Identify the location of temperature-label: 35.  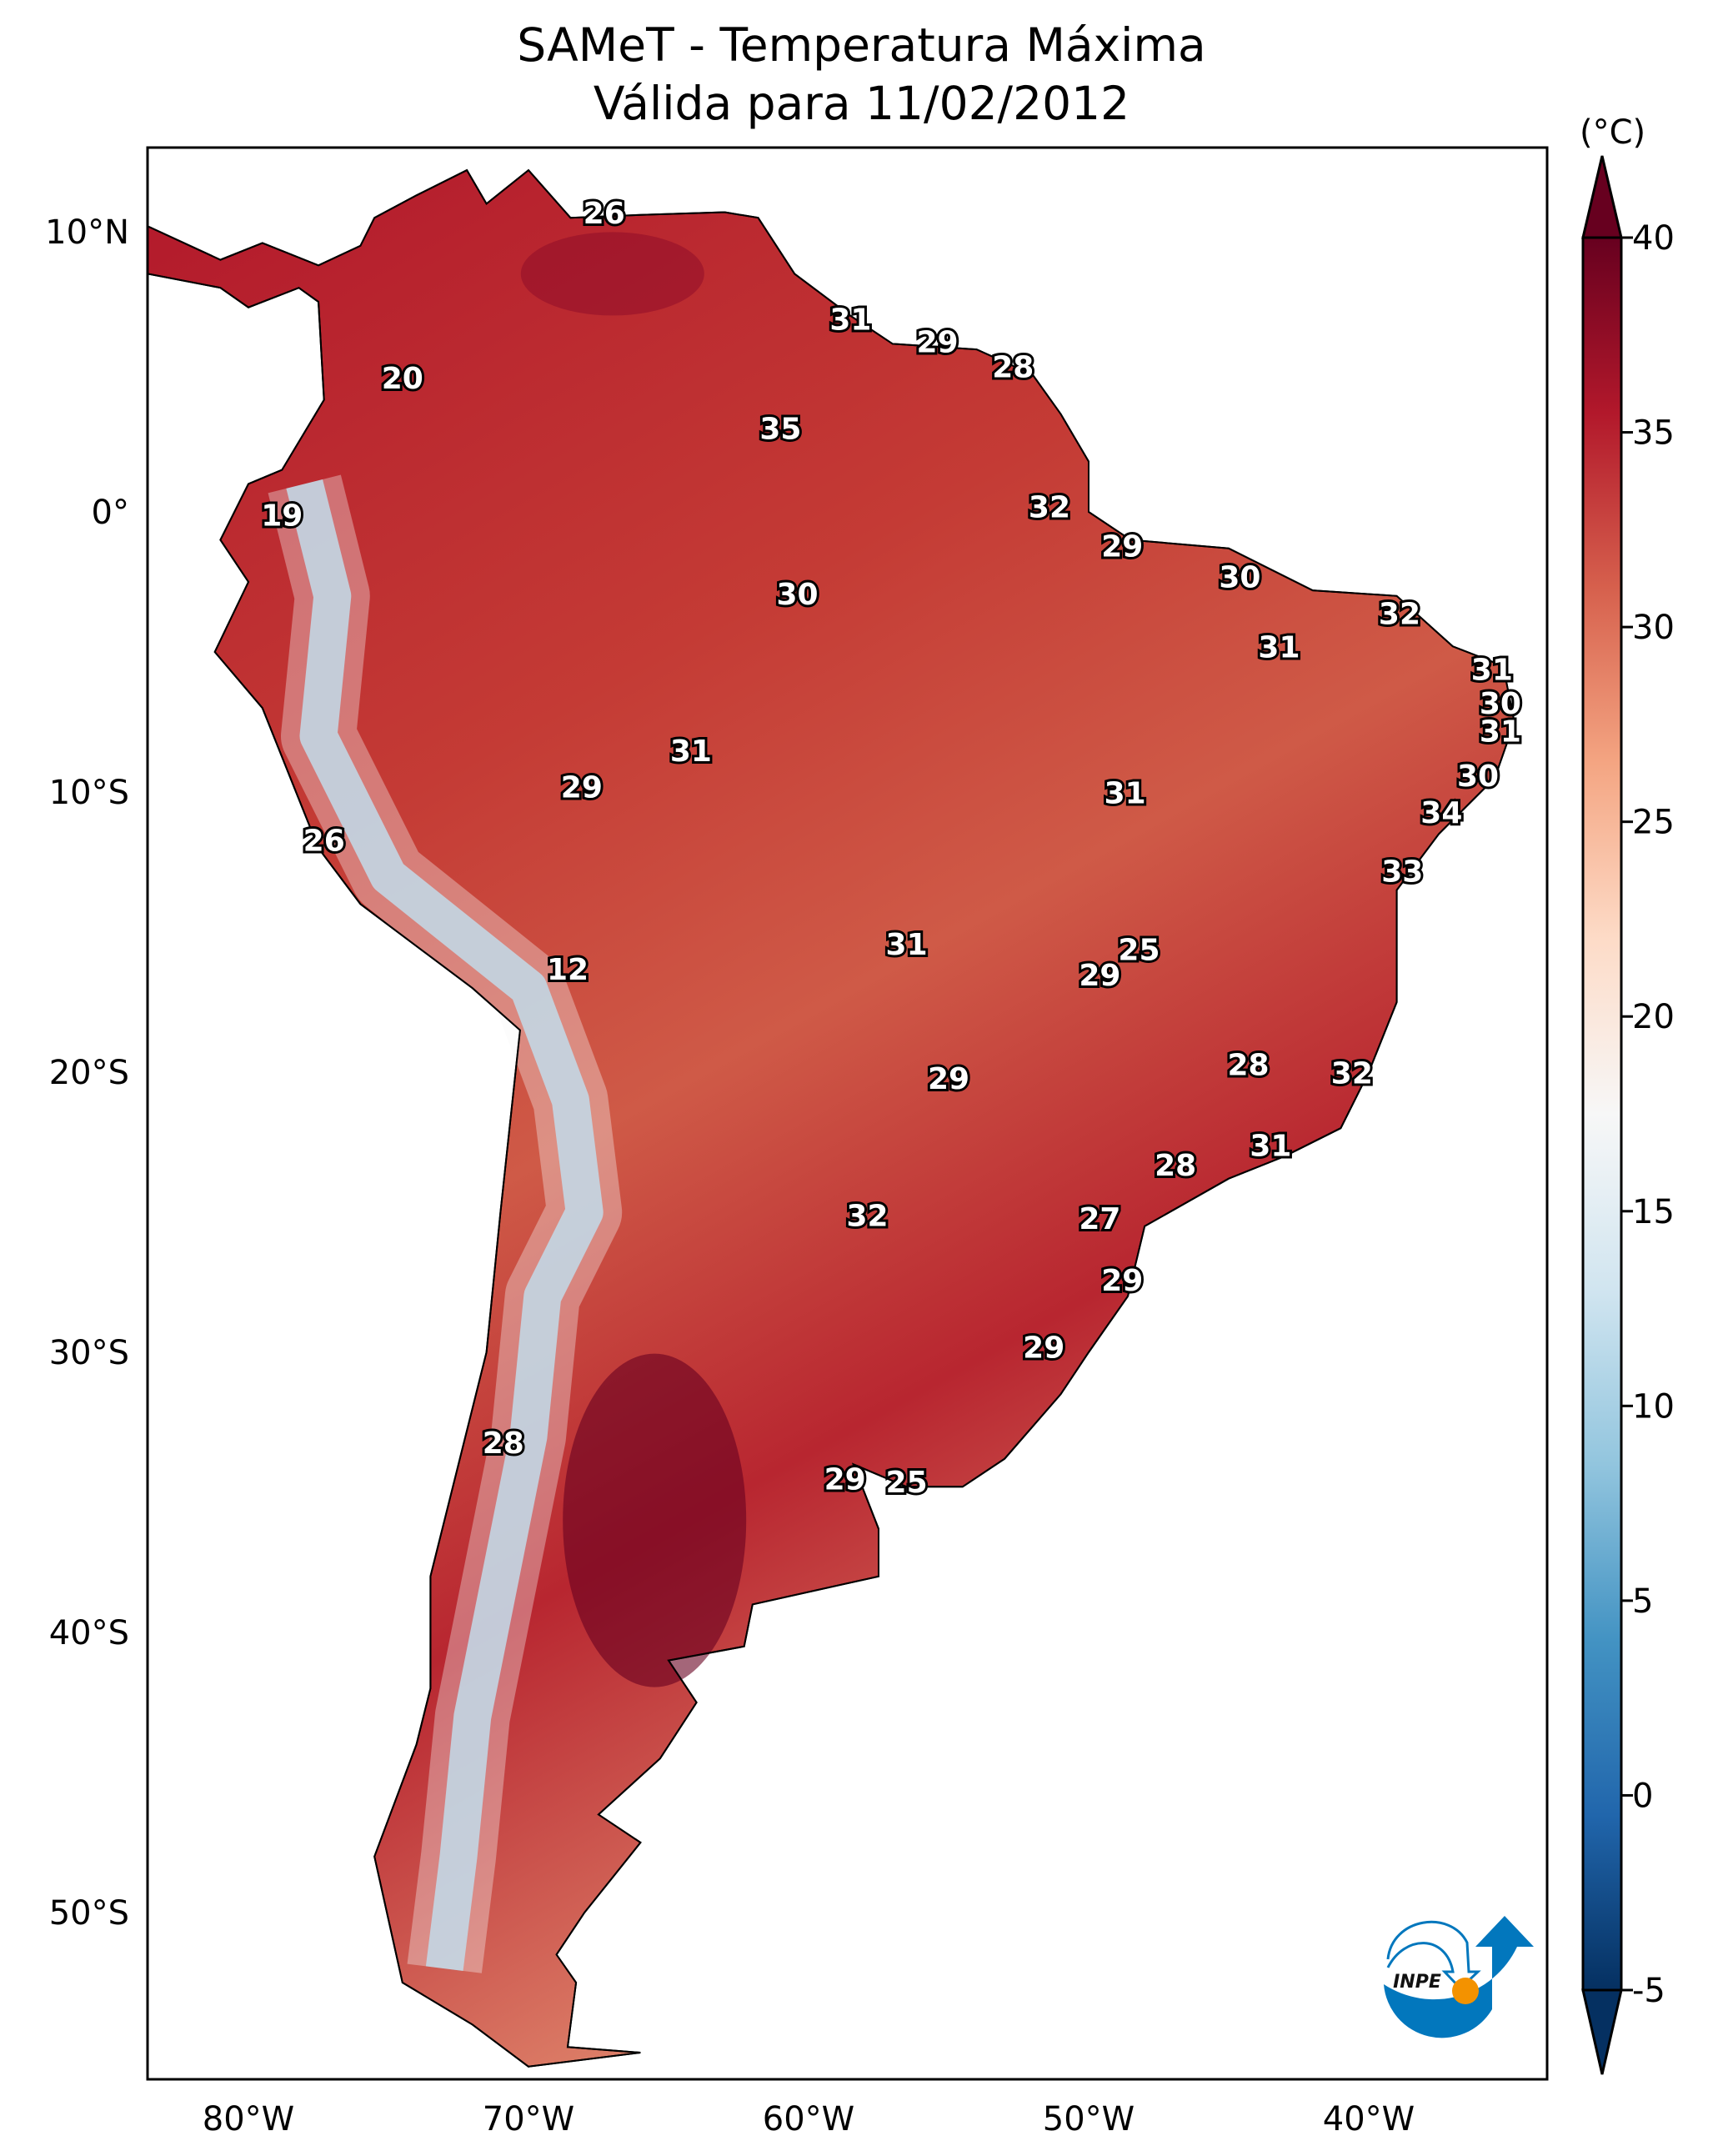
(780, 430).